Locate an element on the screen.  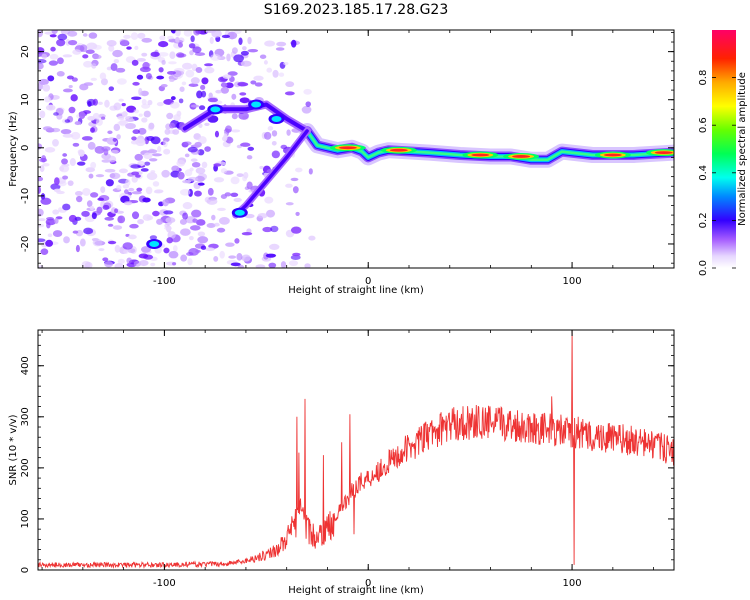
colorbar-ticks: 0.0 0.2 0.4 0.6 0.8 is located at coordinates (717, 173).